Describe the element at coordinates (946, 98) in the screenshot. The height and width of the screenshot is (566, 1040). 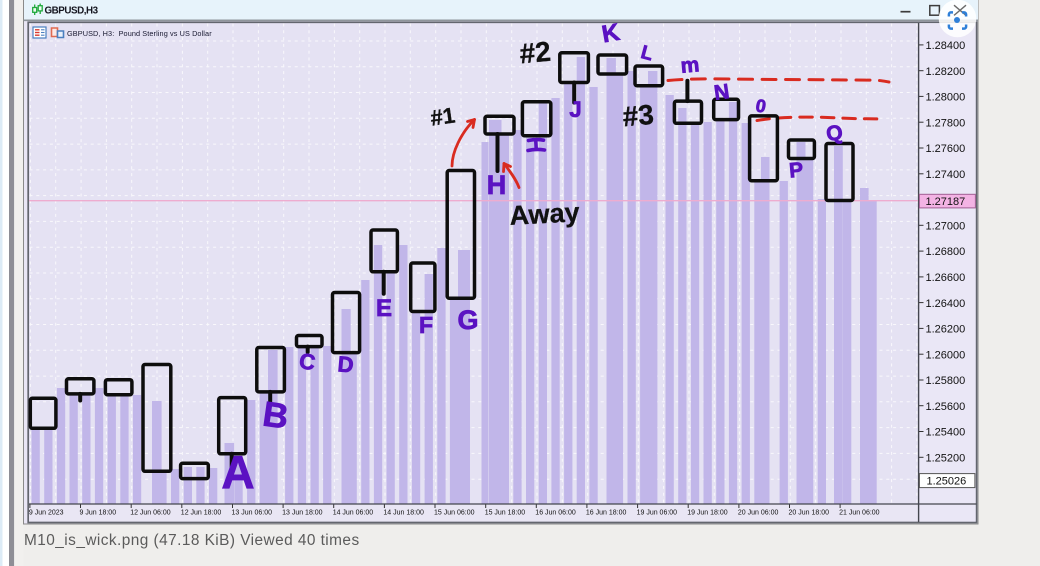
I see `svg-text: 1.28000` at that location.